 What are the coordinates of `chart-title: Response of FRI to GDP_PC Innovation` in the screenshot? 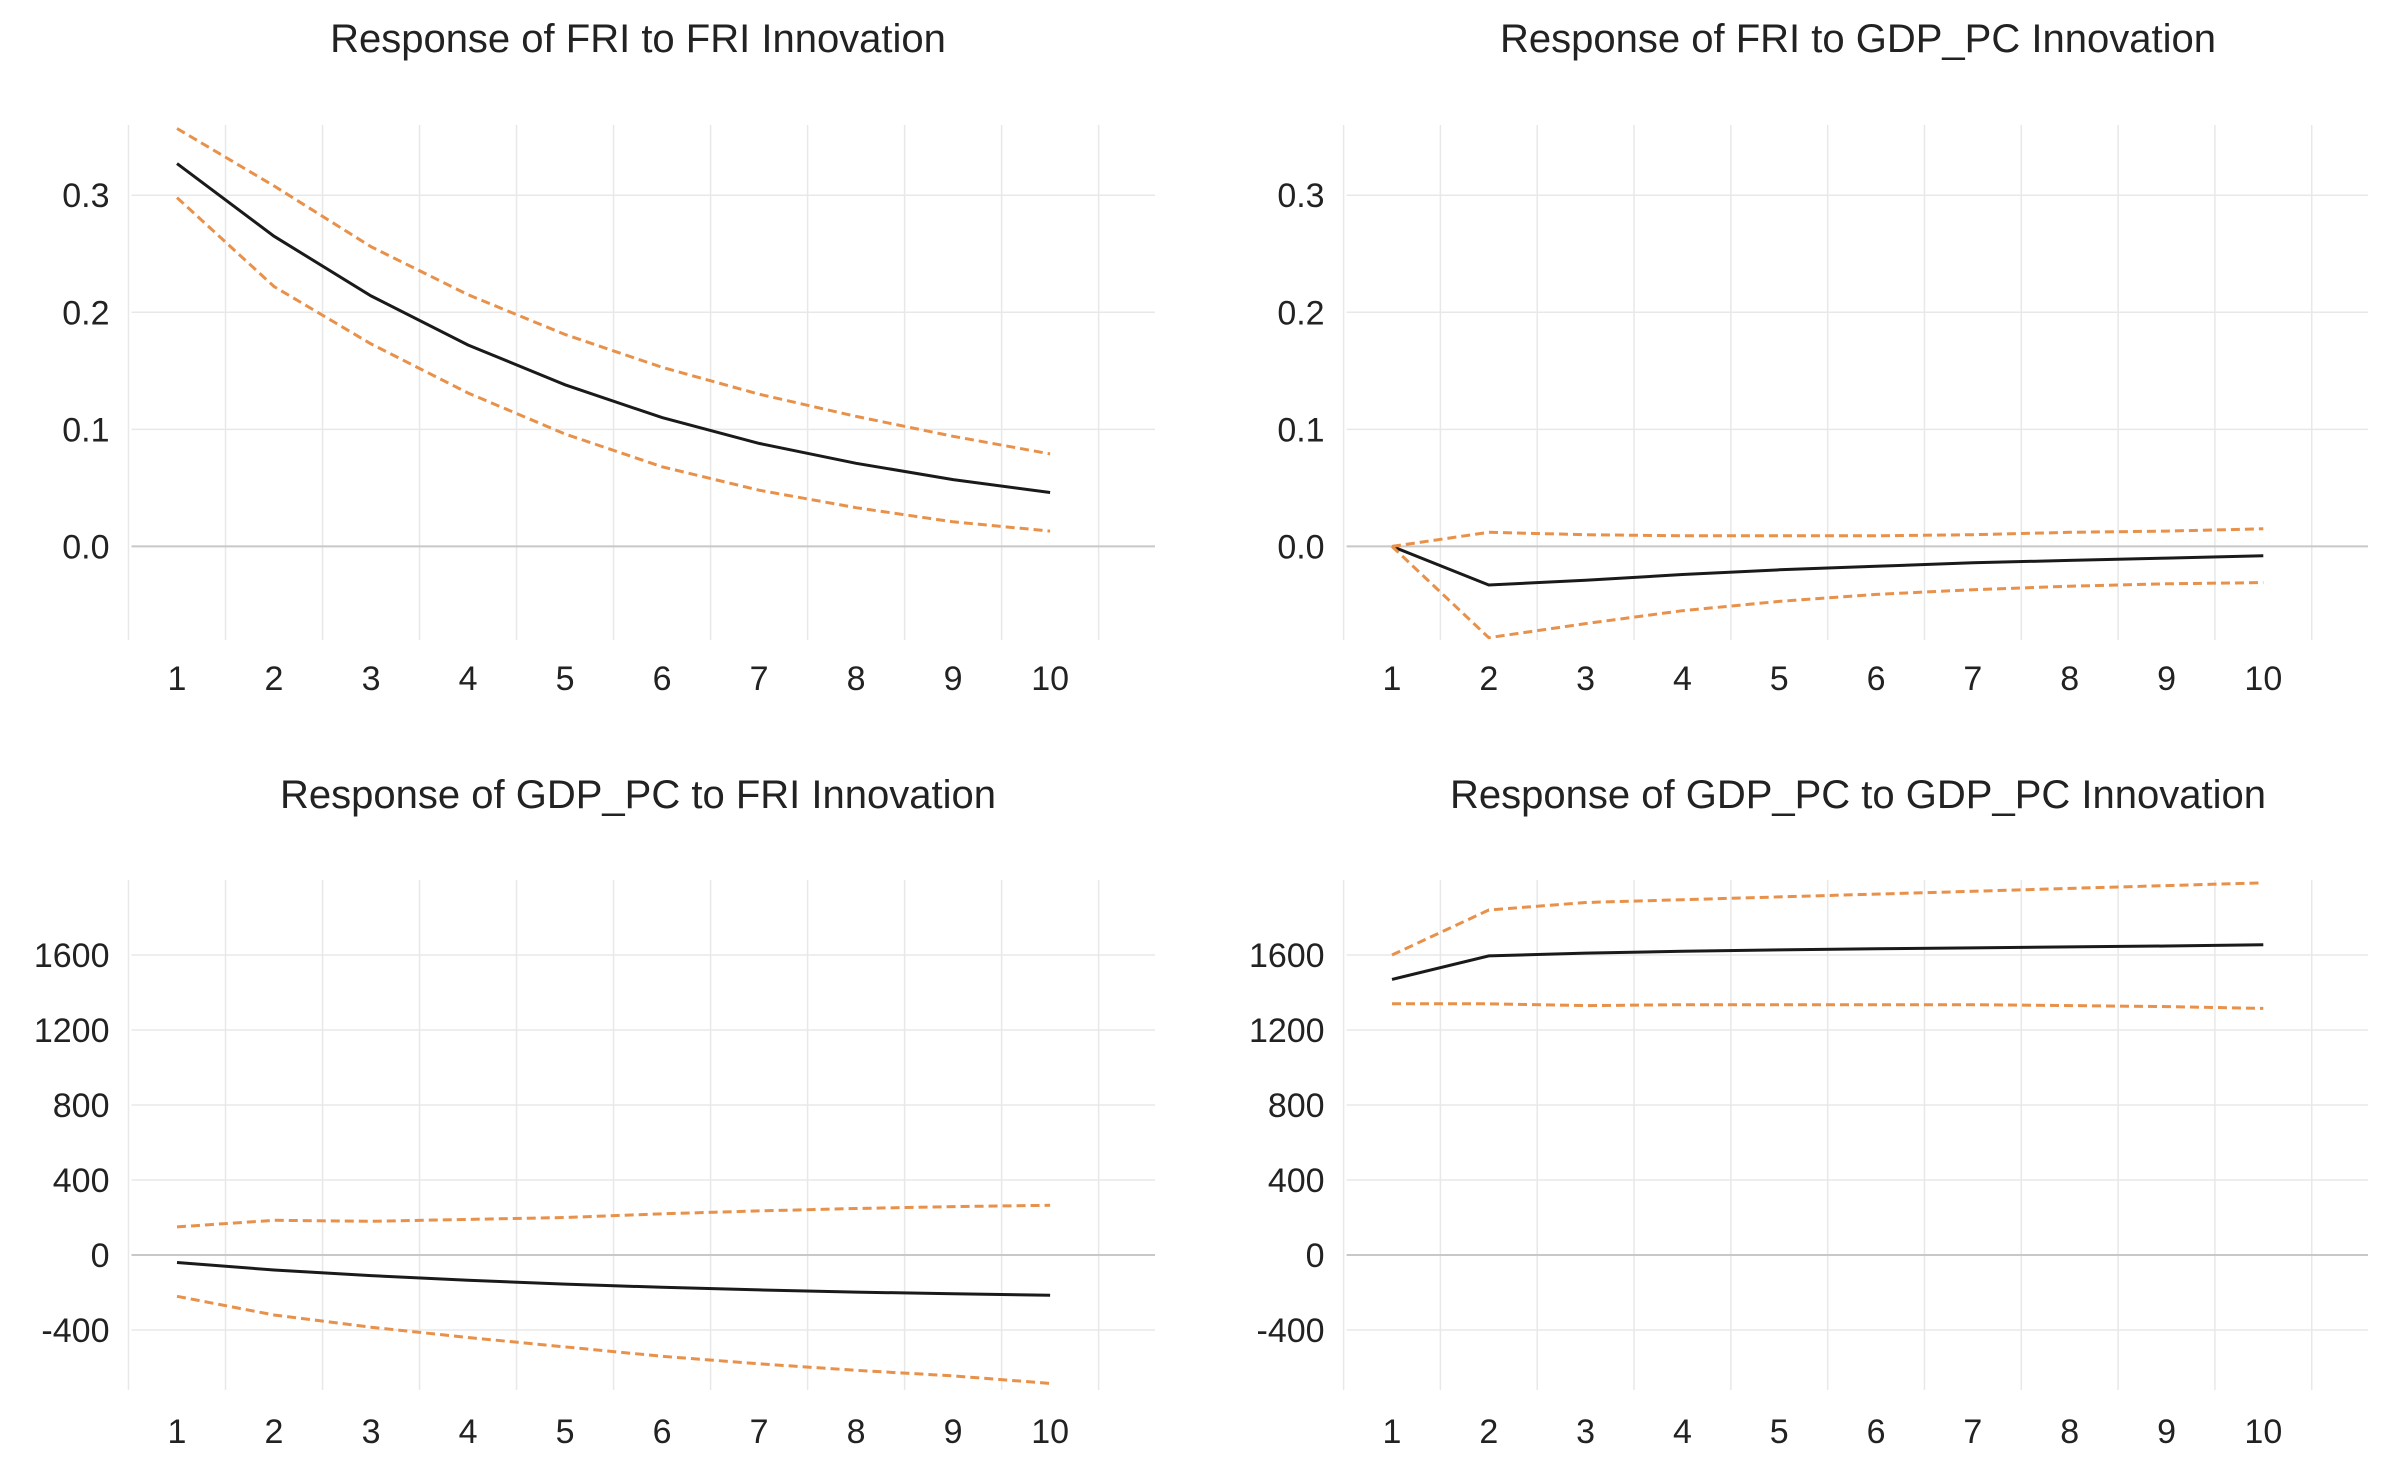 It's located at (1858, 39).